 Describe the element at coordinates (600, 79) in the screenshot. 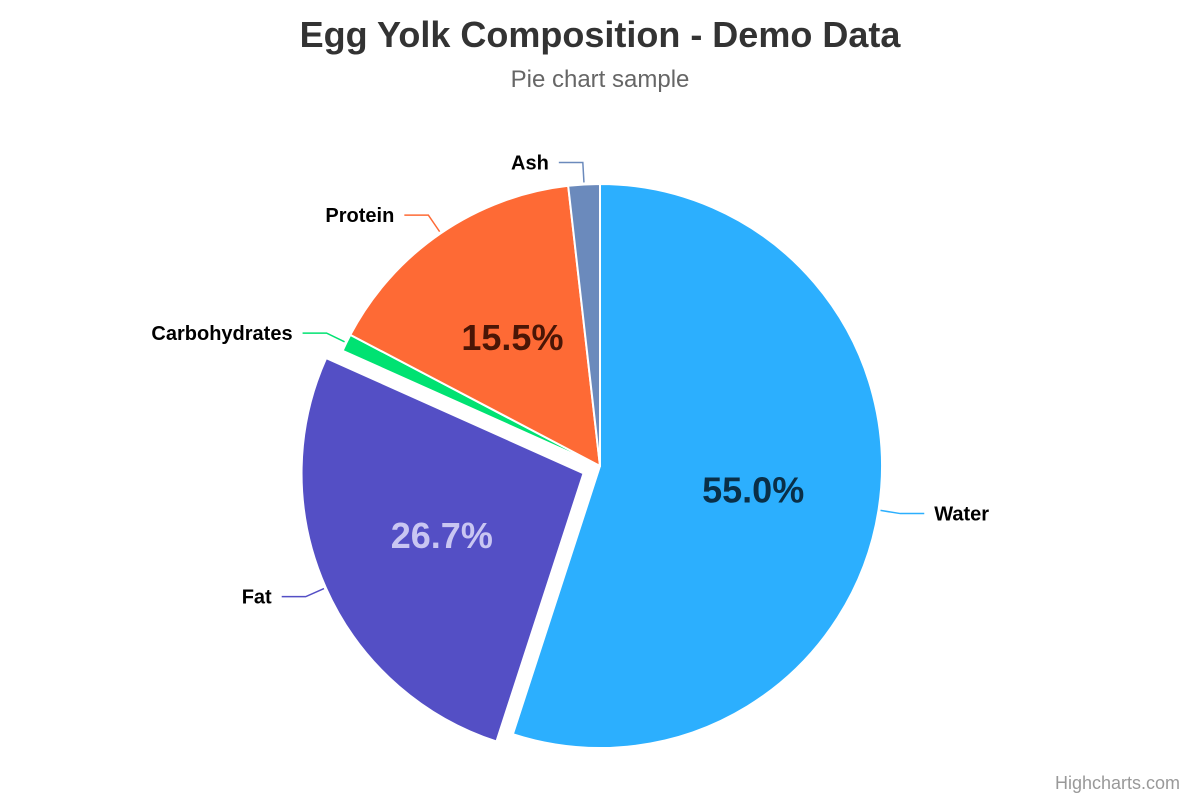

I see `chart-subtitle: Pie chart sample` at that location.